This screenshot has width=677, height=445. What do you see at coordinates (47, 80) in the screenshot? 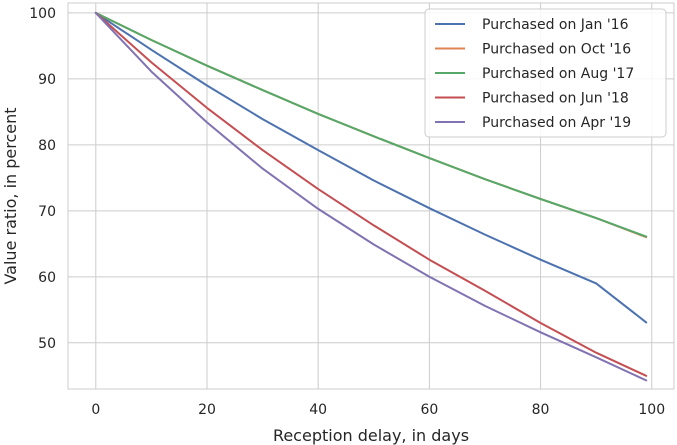
I see `y-tick-label: 90` at bounding box center [47, 80].